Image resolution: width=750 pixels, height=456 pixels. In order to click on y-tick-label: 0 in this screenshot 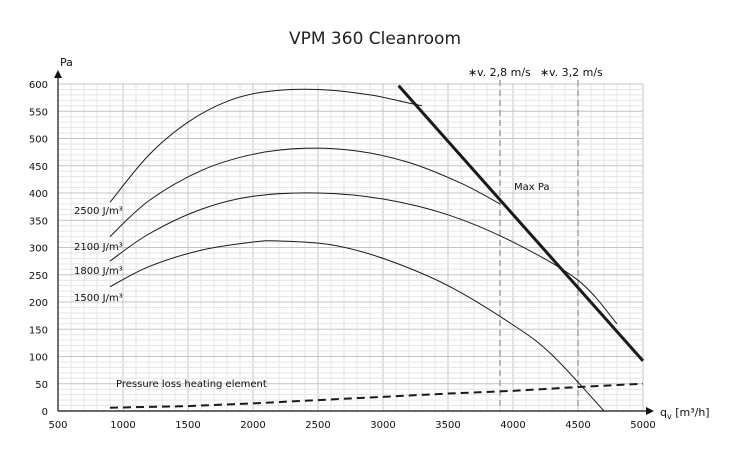, I will do `click(45, 412)`.